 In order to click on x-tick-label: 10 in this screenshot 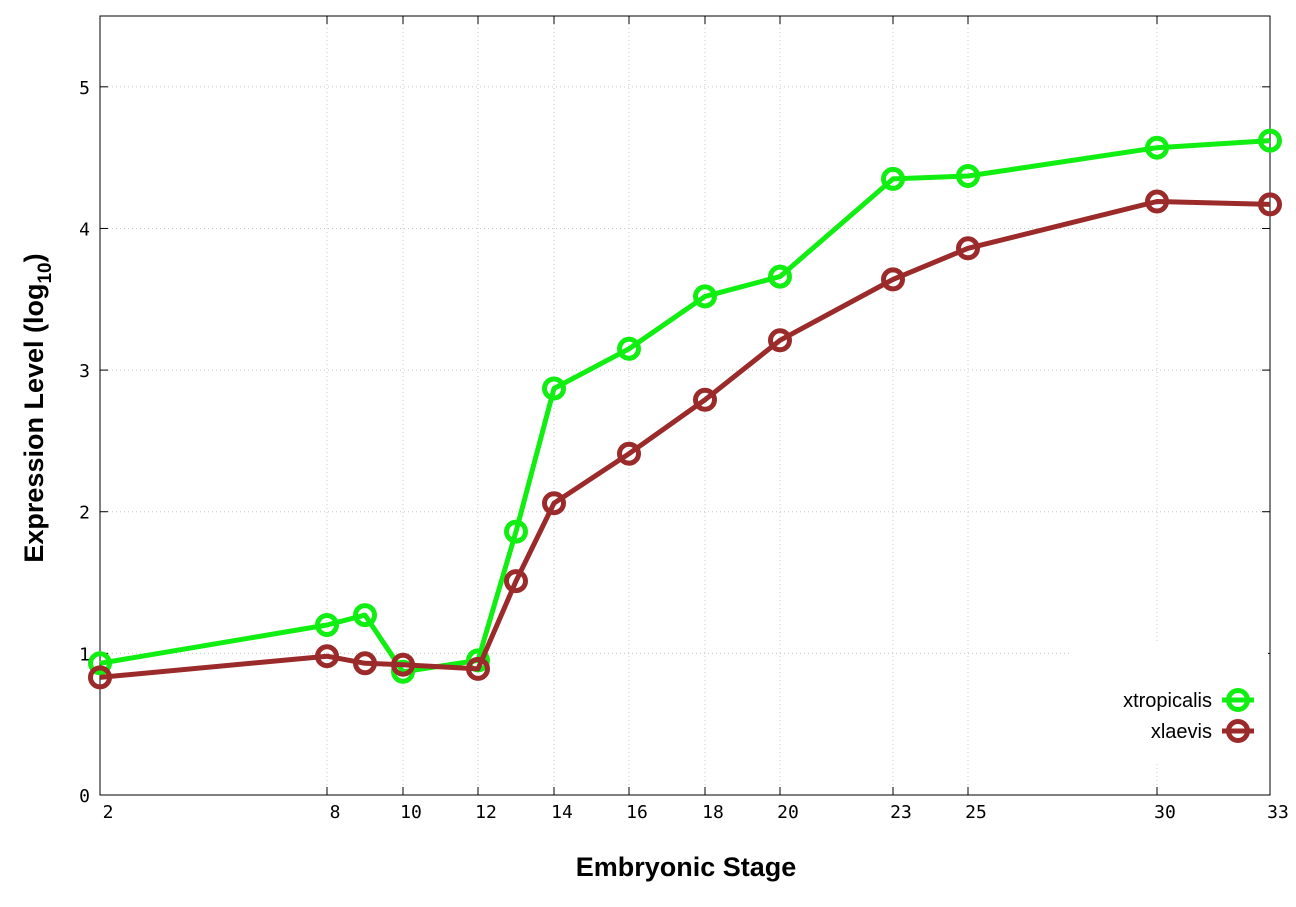, I will do `click(411, 812)`.